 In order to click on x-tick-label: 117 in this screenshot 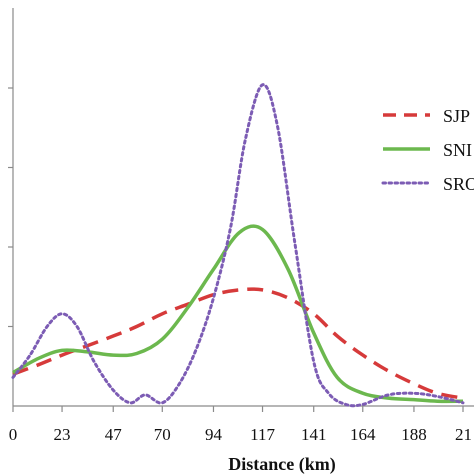, I will do `click(262, 434)`.